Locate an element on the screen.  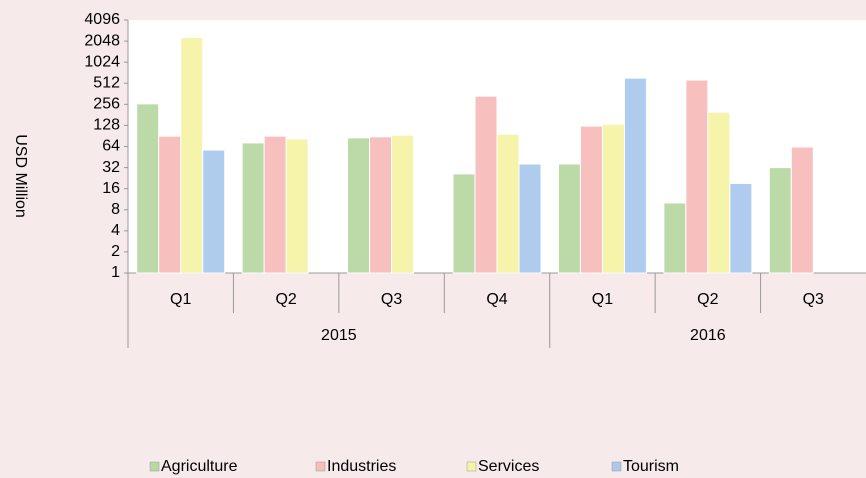
y-tick-label: 4 is located at coordinates (115, 230).